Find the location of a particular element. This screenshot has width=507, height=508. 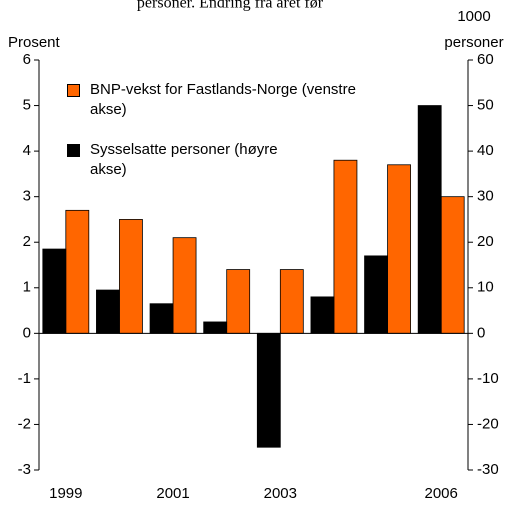

y2-tick-label: 60 is located at coordinates (485, 59).